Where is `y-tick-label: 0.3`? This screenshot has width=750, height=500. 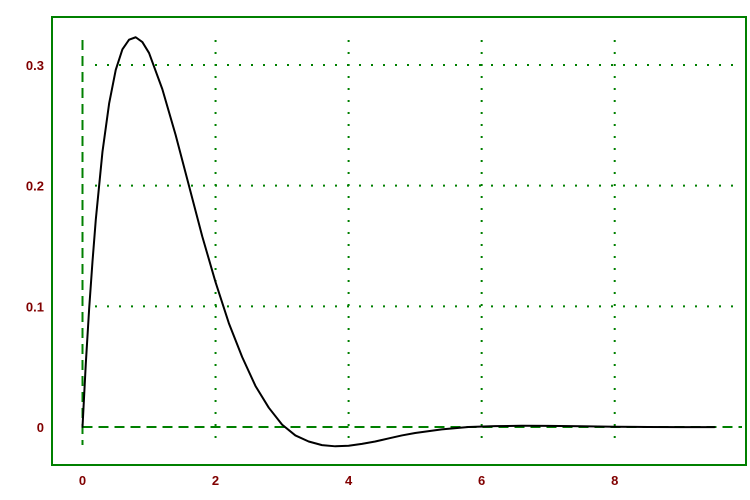 y-tick-label: 0.3 is located at coordinates (35, 65).